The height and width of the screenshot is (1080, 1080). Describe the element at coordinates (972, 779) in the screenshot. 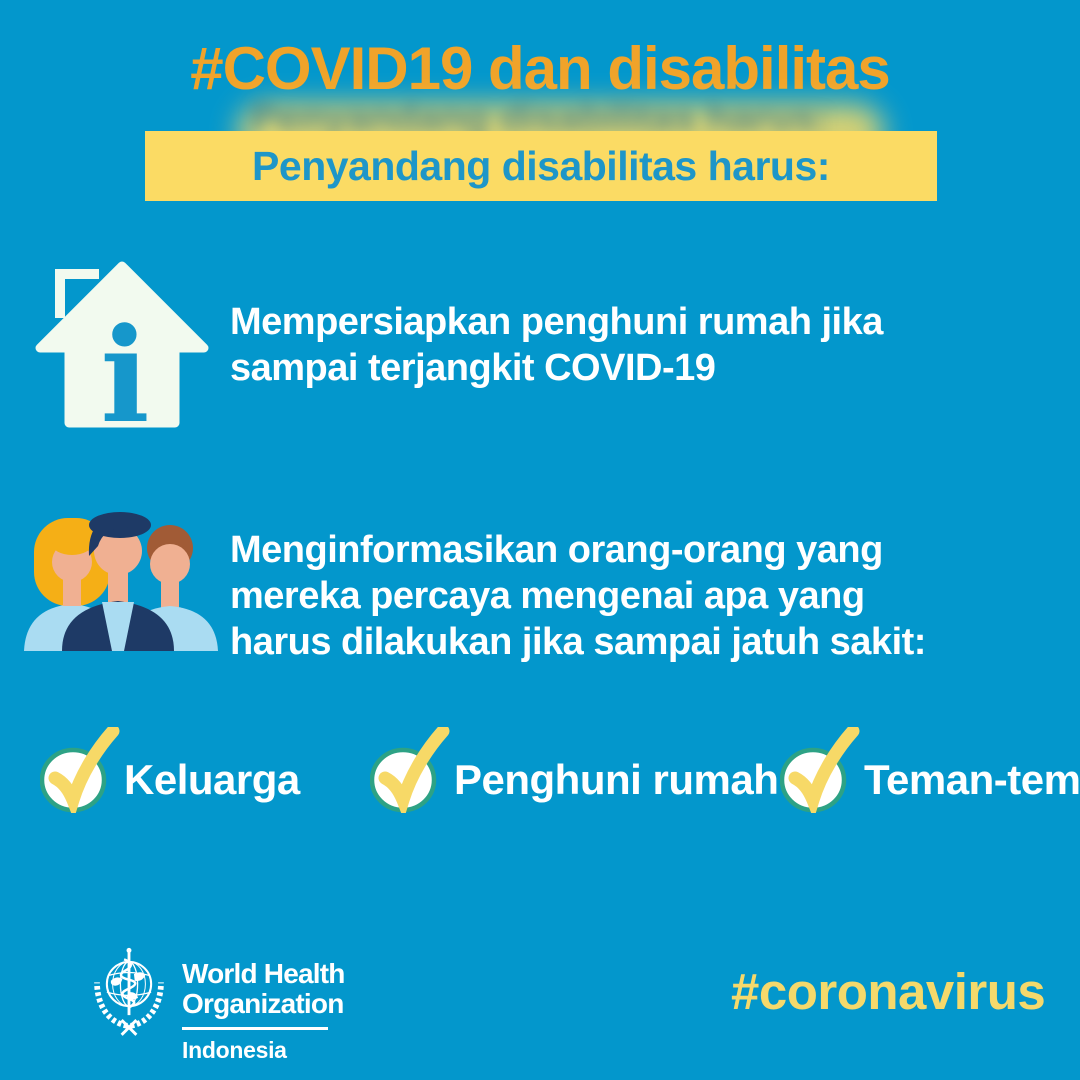

I see `check-label: Teman-teman` at that location.